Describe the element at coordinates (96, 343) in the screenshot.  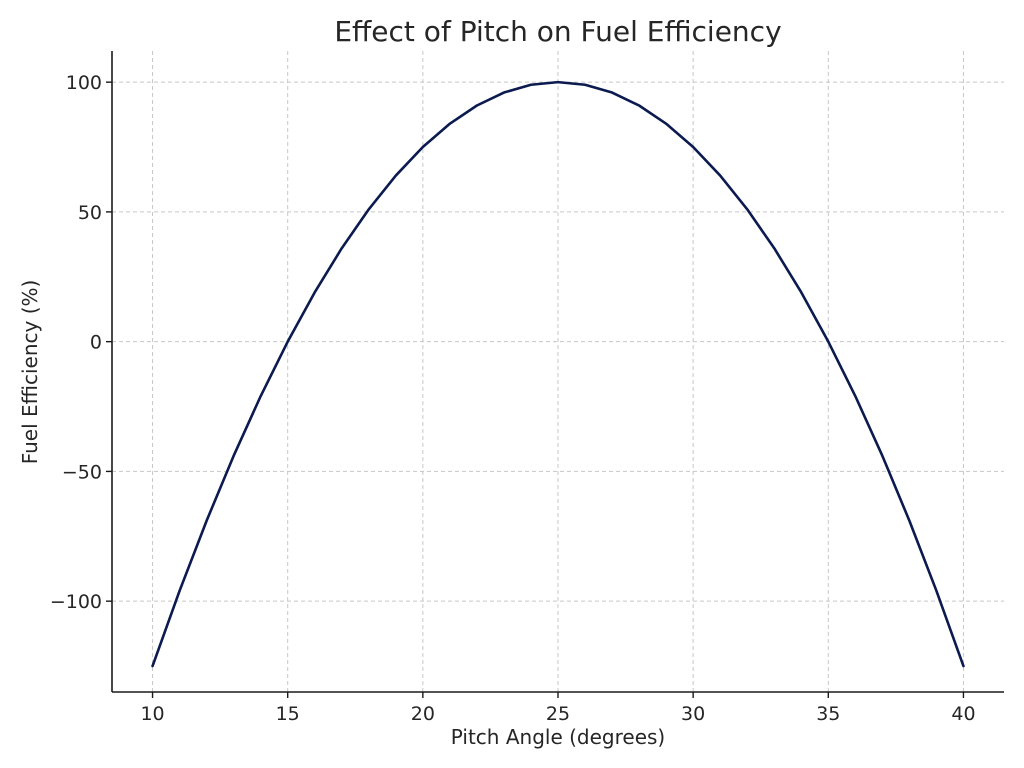
I see `y-tick-label: 0` at that location.